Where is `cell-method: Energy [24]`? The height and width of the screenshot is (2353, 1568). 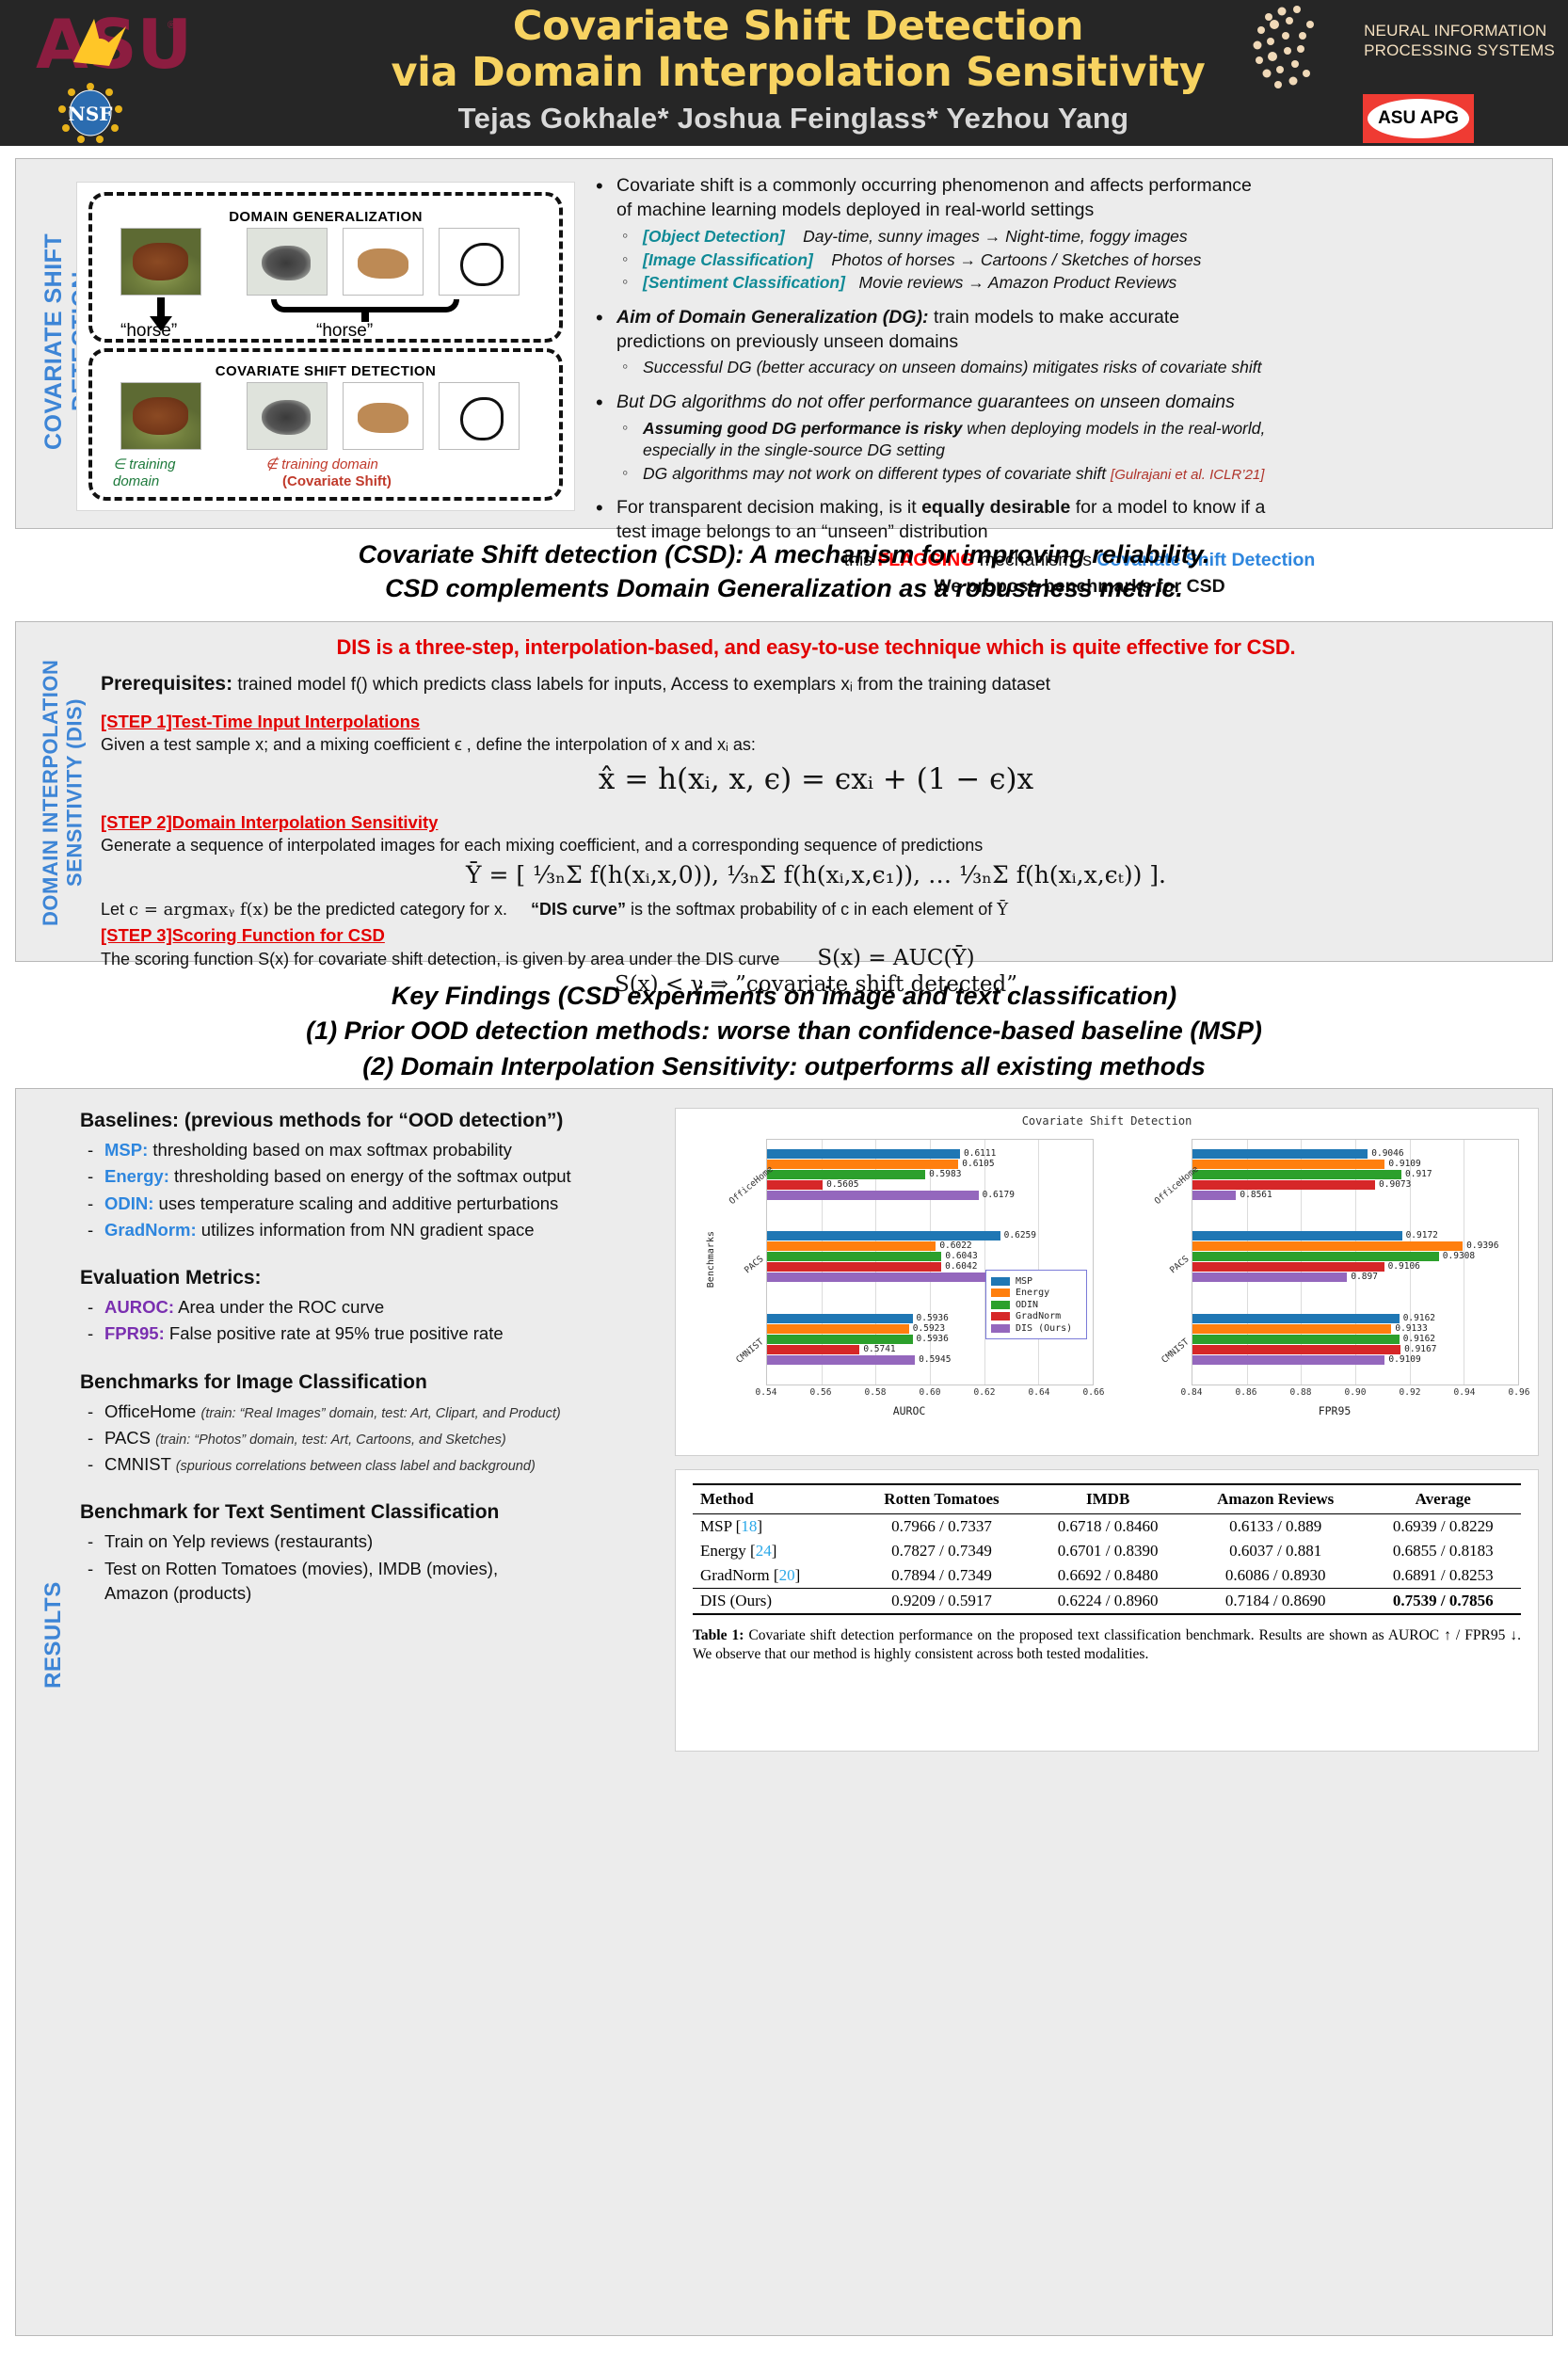 cell-method: Energy [24] is located at coordinates (738, 1551).